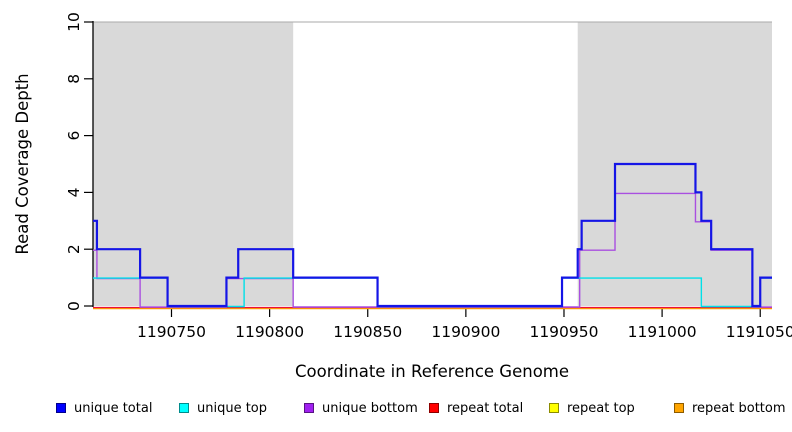 Image resolution: width=792 pixels, height=432 pixels. I want to click on legend-item-unique-bottom: unique bottom, so click(361, 408).